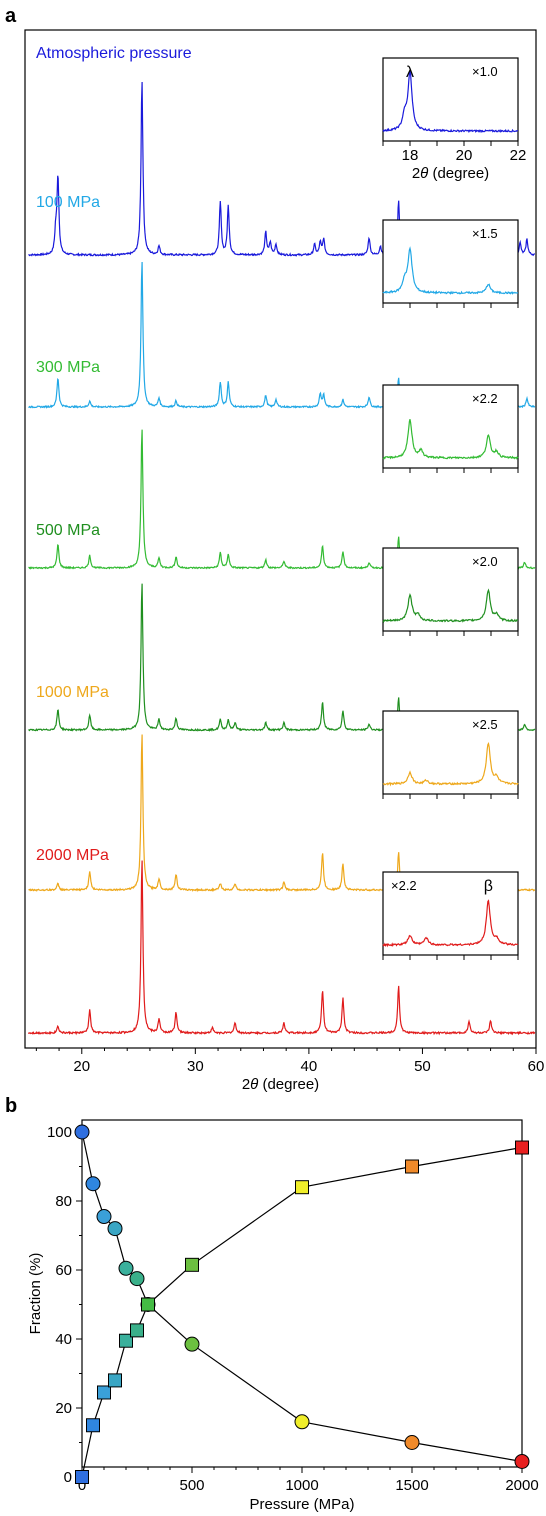 The image size is (546, 1516). What do you see at coordinates (63, 1339) in the screenshot?
I see `y-tick-label-40: 40` at bounding box center [63, 1339].